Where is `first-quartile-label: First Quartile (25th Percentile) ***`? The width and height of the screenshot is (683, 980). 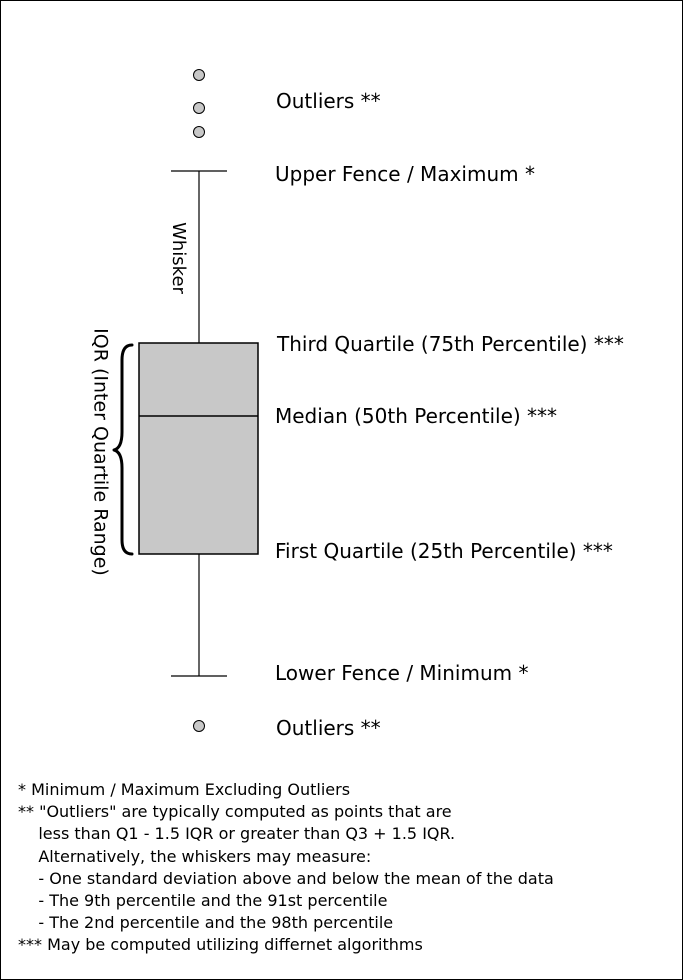
first-quartile-label: First Quartile (25th Percentile) *** is located at coordinates (444, 551).